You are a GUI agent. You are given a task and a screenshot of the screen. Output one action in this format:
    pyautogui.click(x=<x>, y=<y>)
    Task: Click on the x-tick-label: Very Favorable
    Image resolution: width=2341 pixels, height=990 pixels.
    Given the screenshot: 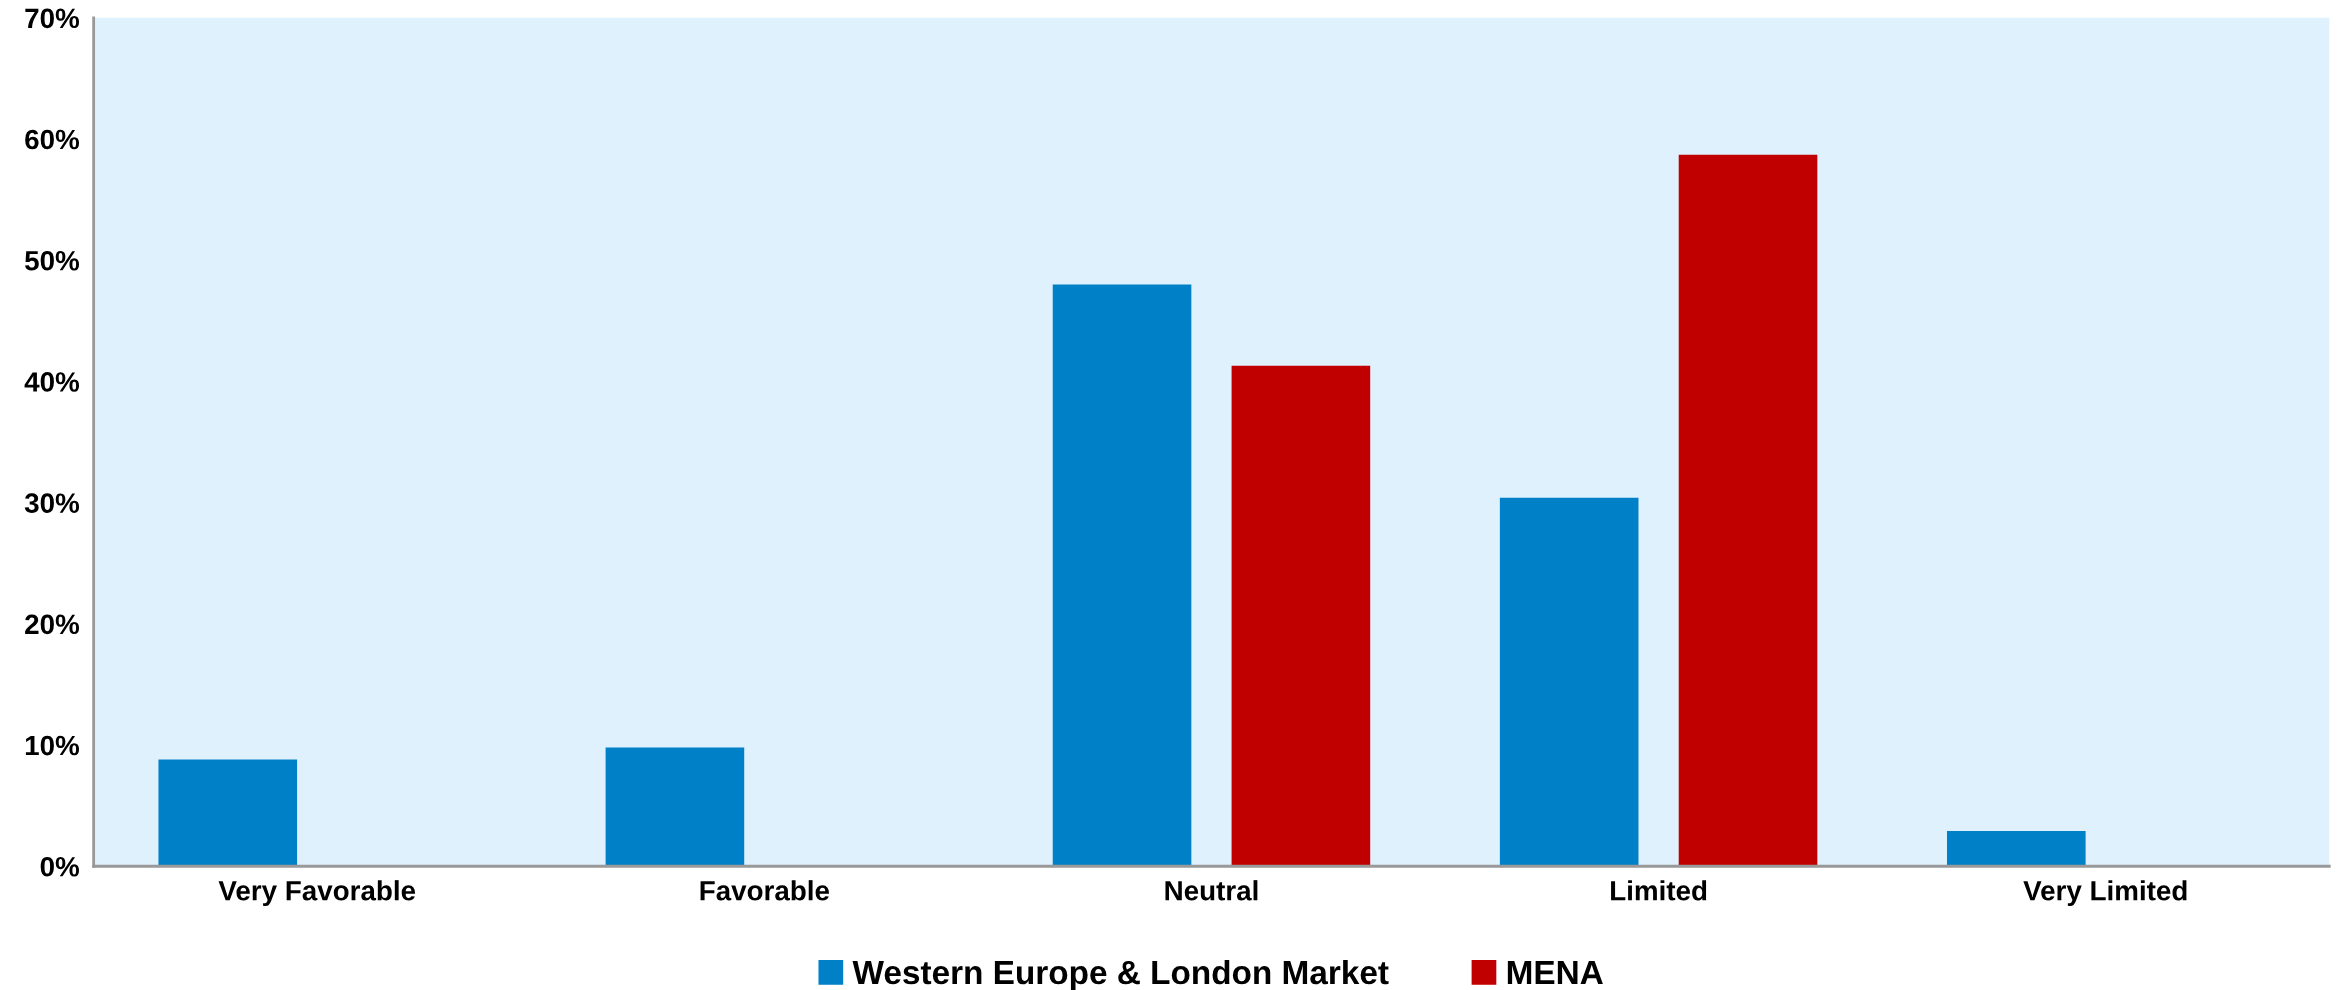 What is the action you would take?
    pyautogui.click(x=317, y=893)
    